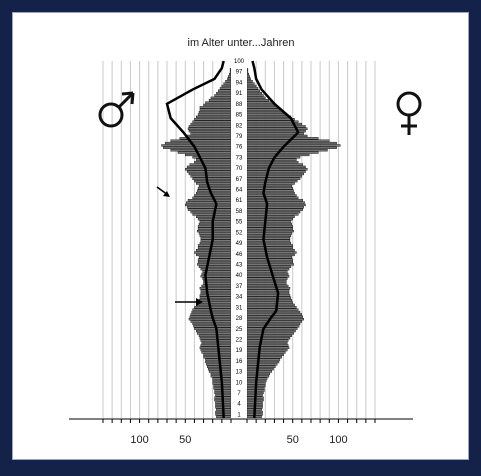 The height and width of the screenshot is (476, 481). What do you see at coordinates (239, 319) in the screenshot?
I see `age-label: 28` at bounding box center [239, 319].